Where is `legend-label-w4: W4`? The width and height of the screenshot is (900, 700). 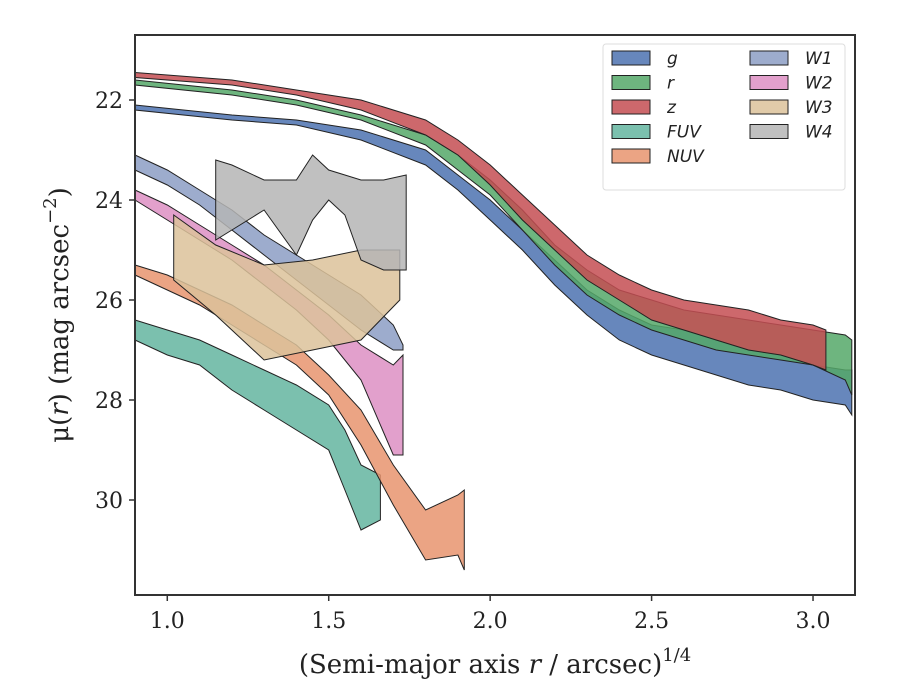 legend-label-w4: W4 is located at coordinates (819, 133).